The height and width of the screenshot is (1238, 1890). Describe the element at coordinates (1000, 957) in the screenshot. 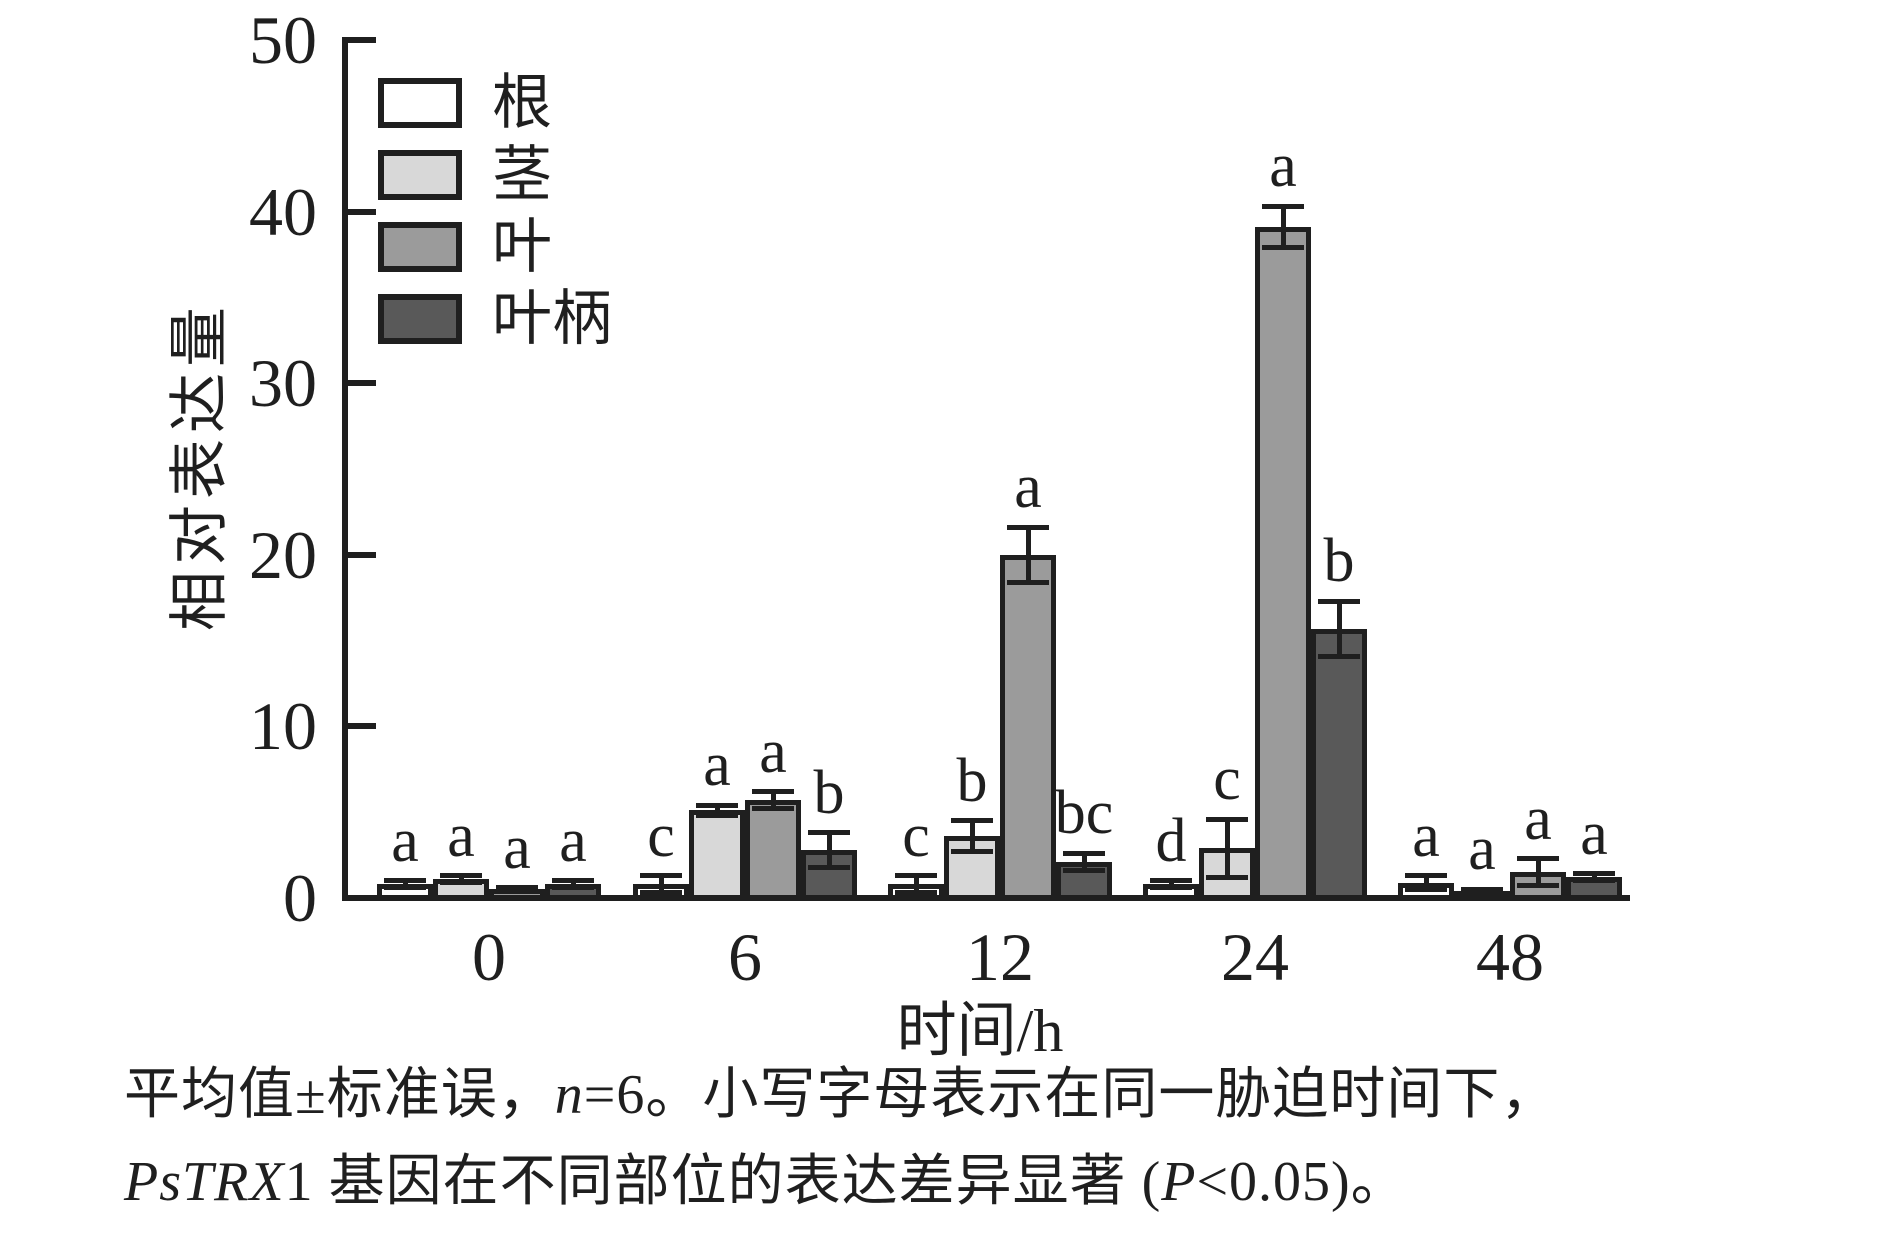

I see `x-tick-label: 12` at that location.